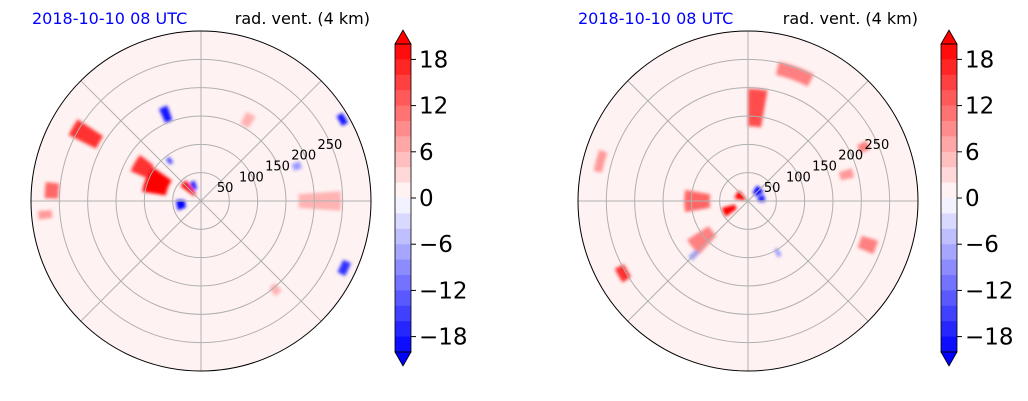  What do you see at coordinates (225, 188) in the screenshot?
I see `panel-left-radial-tick-label: 50` at bounding box center [225, 188].